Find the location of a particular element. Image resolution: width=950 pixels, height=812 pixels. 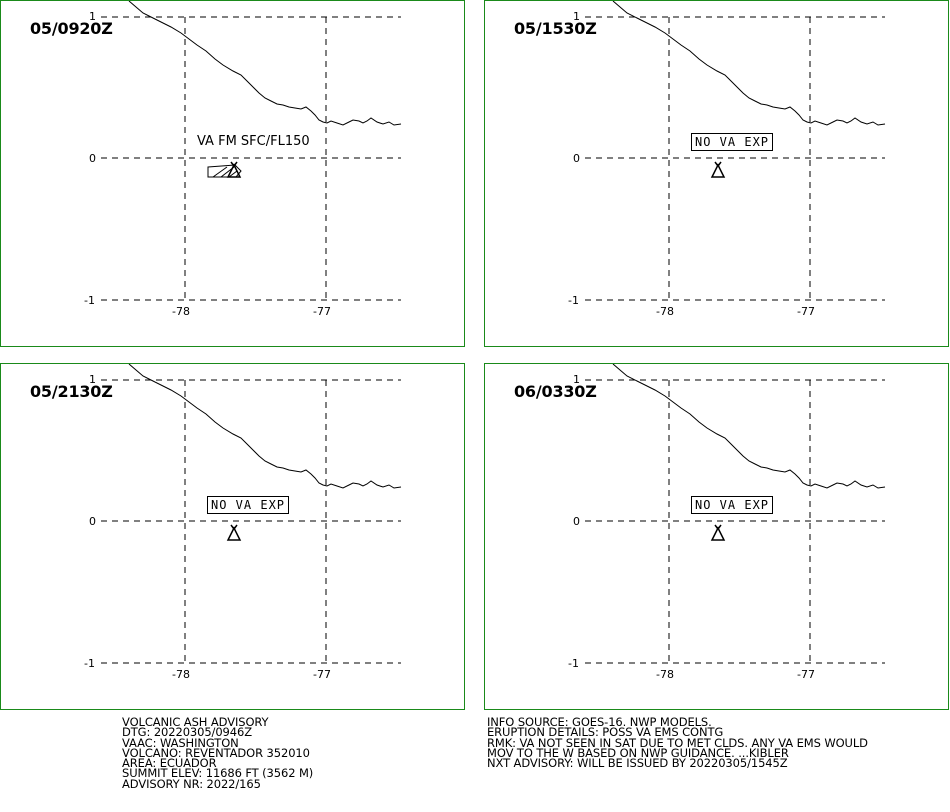

ash-cloud-polygon is located at coordinates (224, 171).